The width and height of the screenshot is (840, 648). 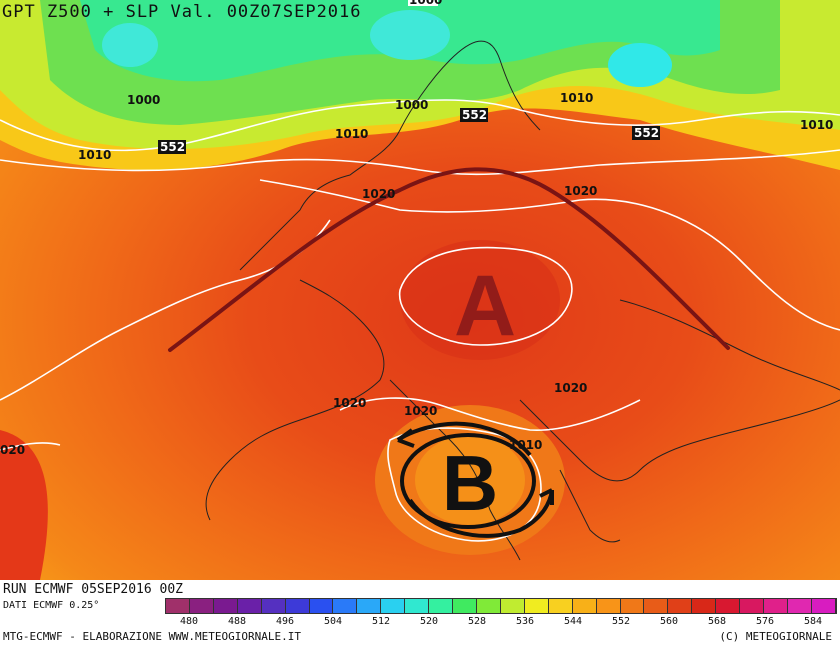 I want to click on data-info: DATI ECMWF 0.25°, so click(x=51, y=605).